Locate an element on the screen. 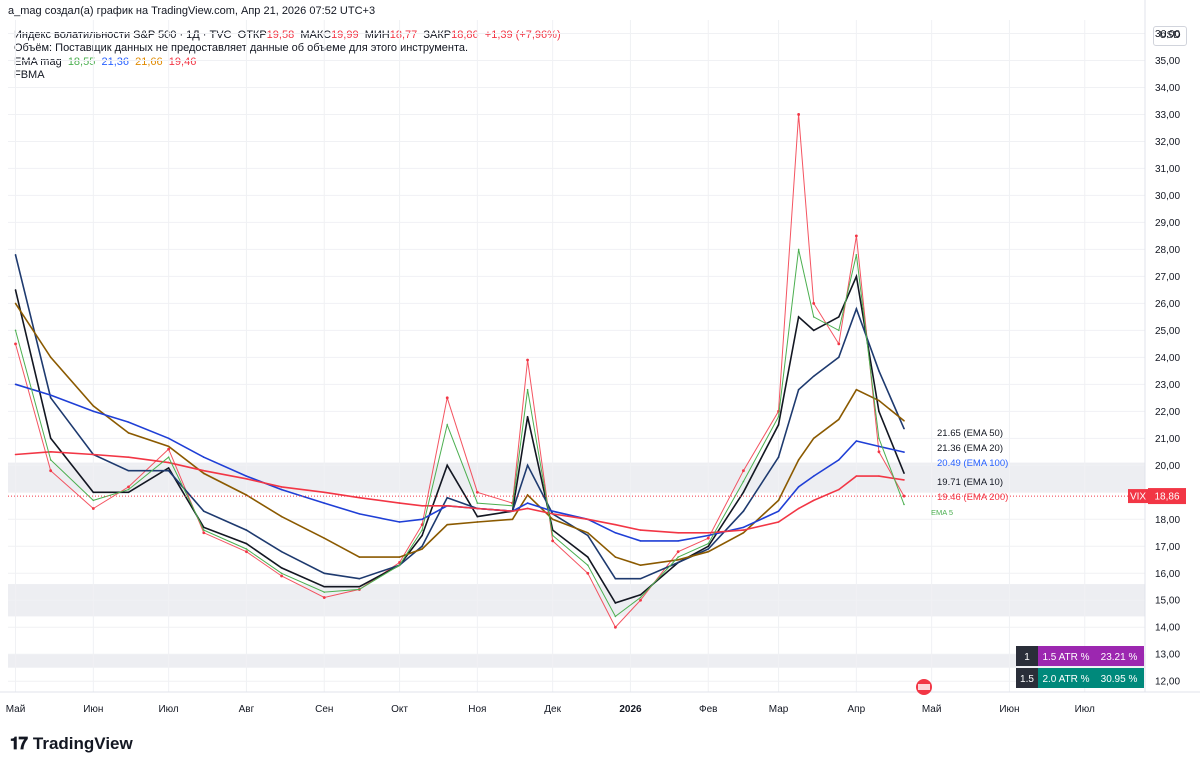  flag-icon-detail is located at coordinates (924, 687).